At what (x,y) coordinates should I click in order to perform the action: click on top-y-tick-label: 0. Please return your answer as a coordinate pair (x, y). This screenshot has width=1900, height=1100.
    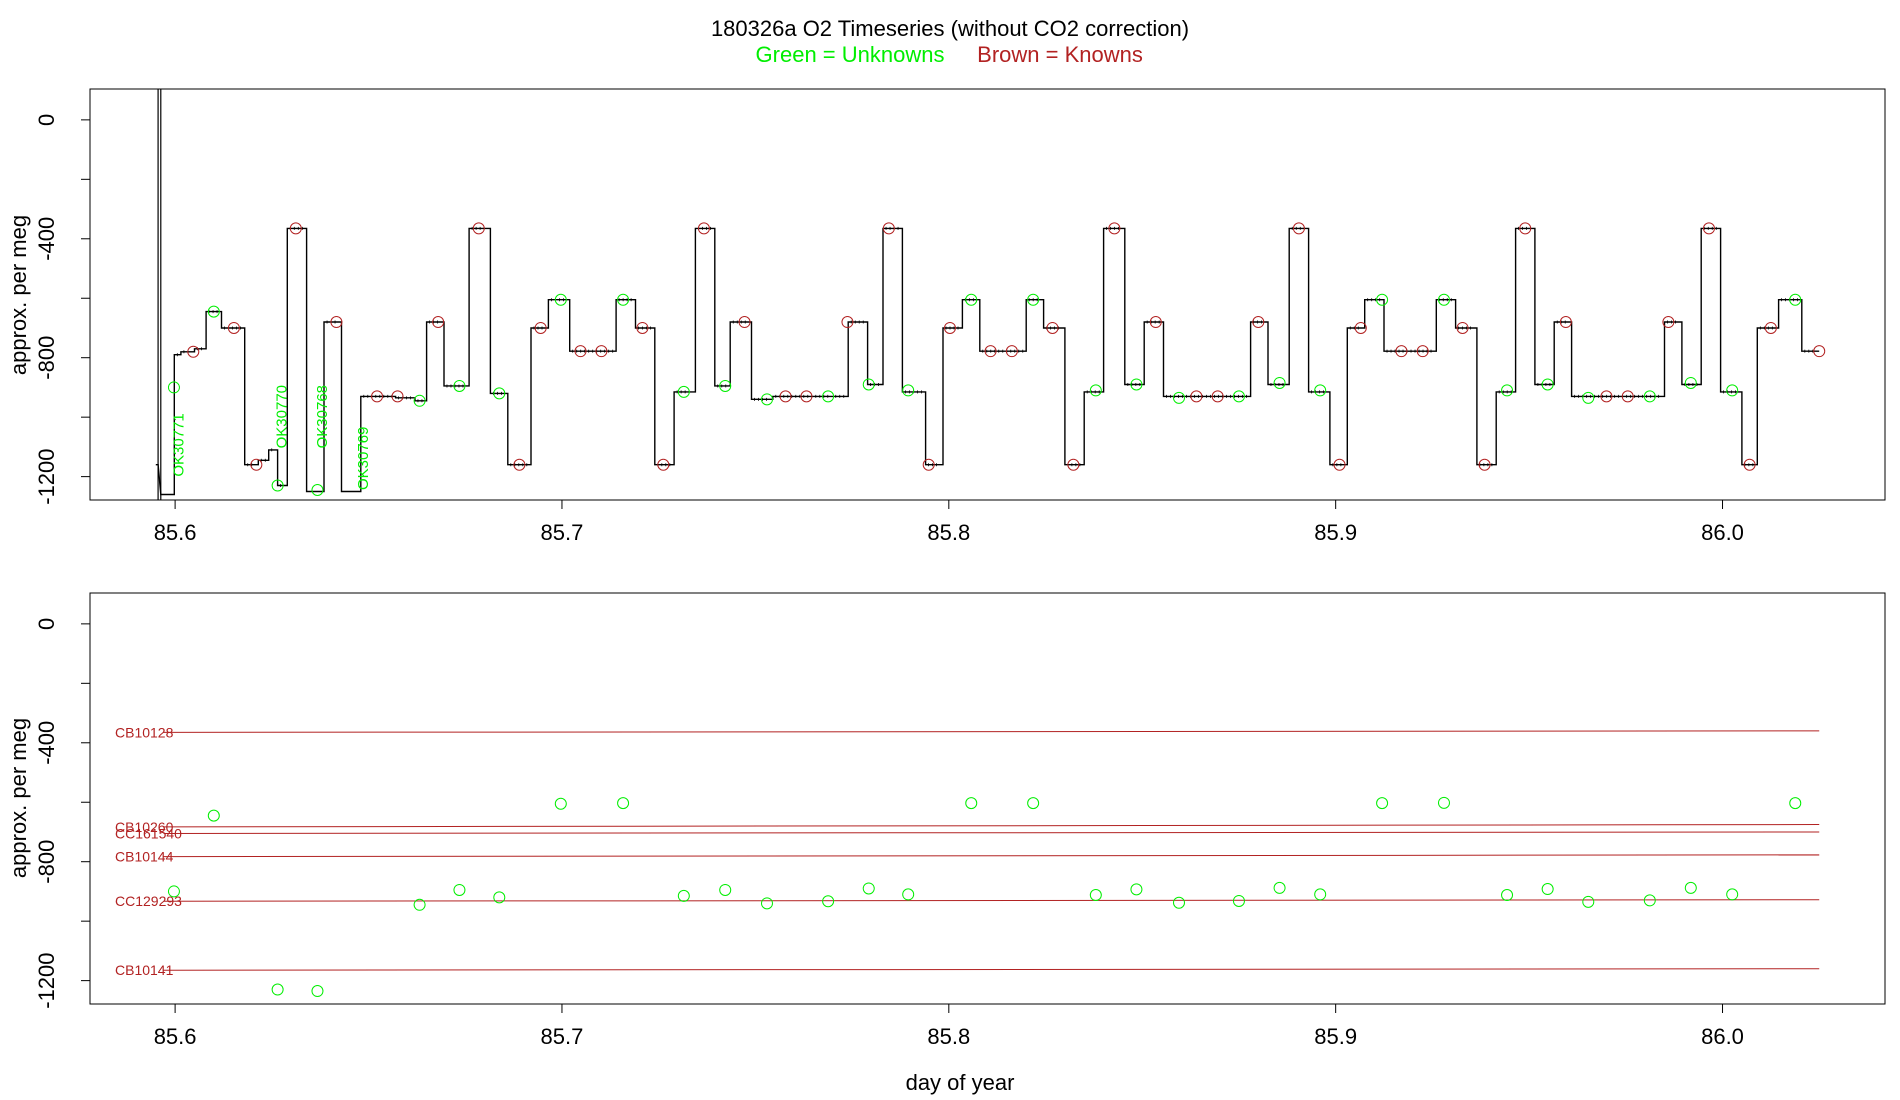
    Looking at the image, I should click on (46, 120).